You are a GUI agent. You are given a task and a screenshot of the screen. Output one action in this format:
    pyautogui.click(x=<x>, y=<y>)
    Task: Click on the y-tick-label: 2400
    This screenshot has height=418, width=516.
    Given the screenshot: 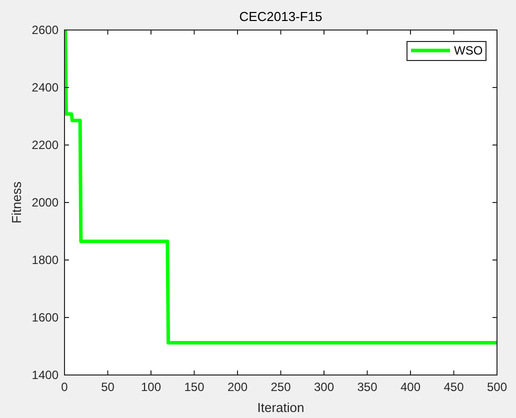 What is the action you would take?
    pyautogui.click(x=45, y=87)
    